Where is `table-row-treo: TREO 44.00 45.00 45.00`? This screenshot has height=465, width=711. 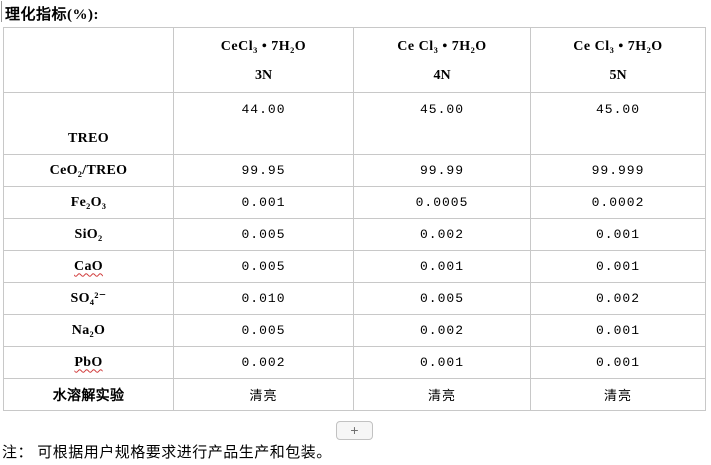 table-row-treo: TREO 44.00 45.00 45.00 is located at coordinates (354, 123).